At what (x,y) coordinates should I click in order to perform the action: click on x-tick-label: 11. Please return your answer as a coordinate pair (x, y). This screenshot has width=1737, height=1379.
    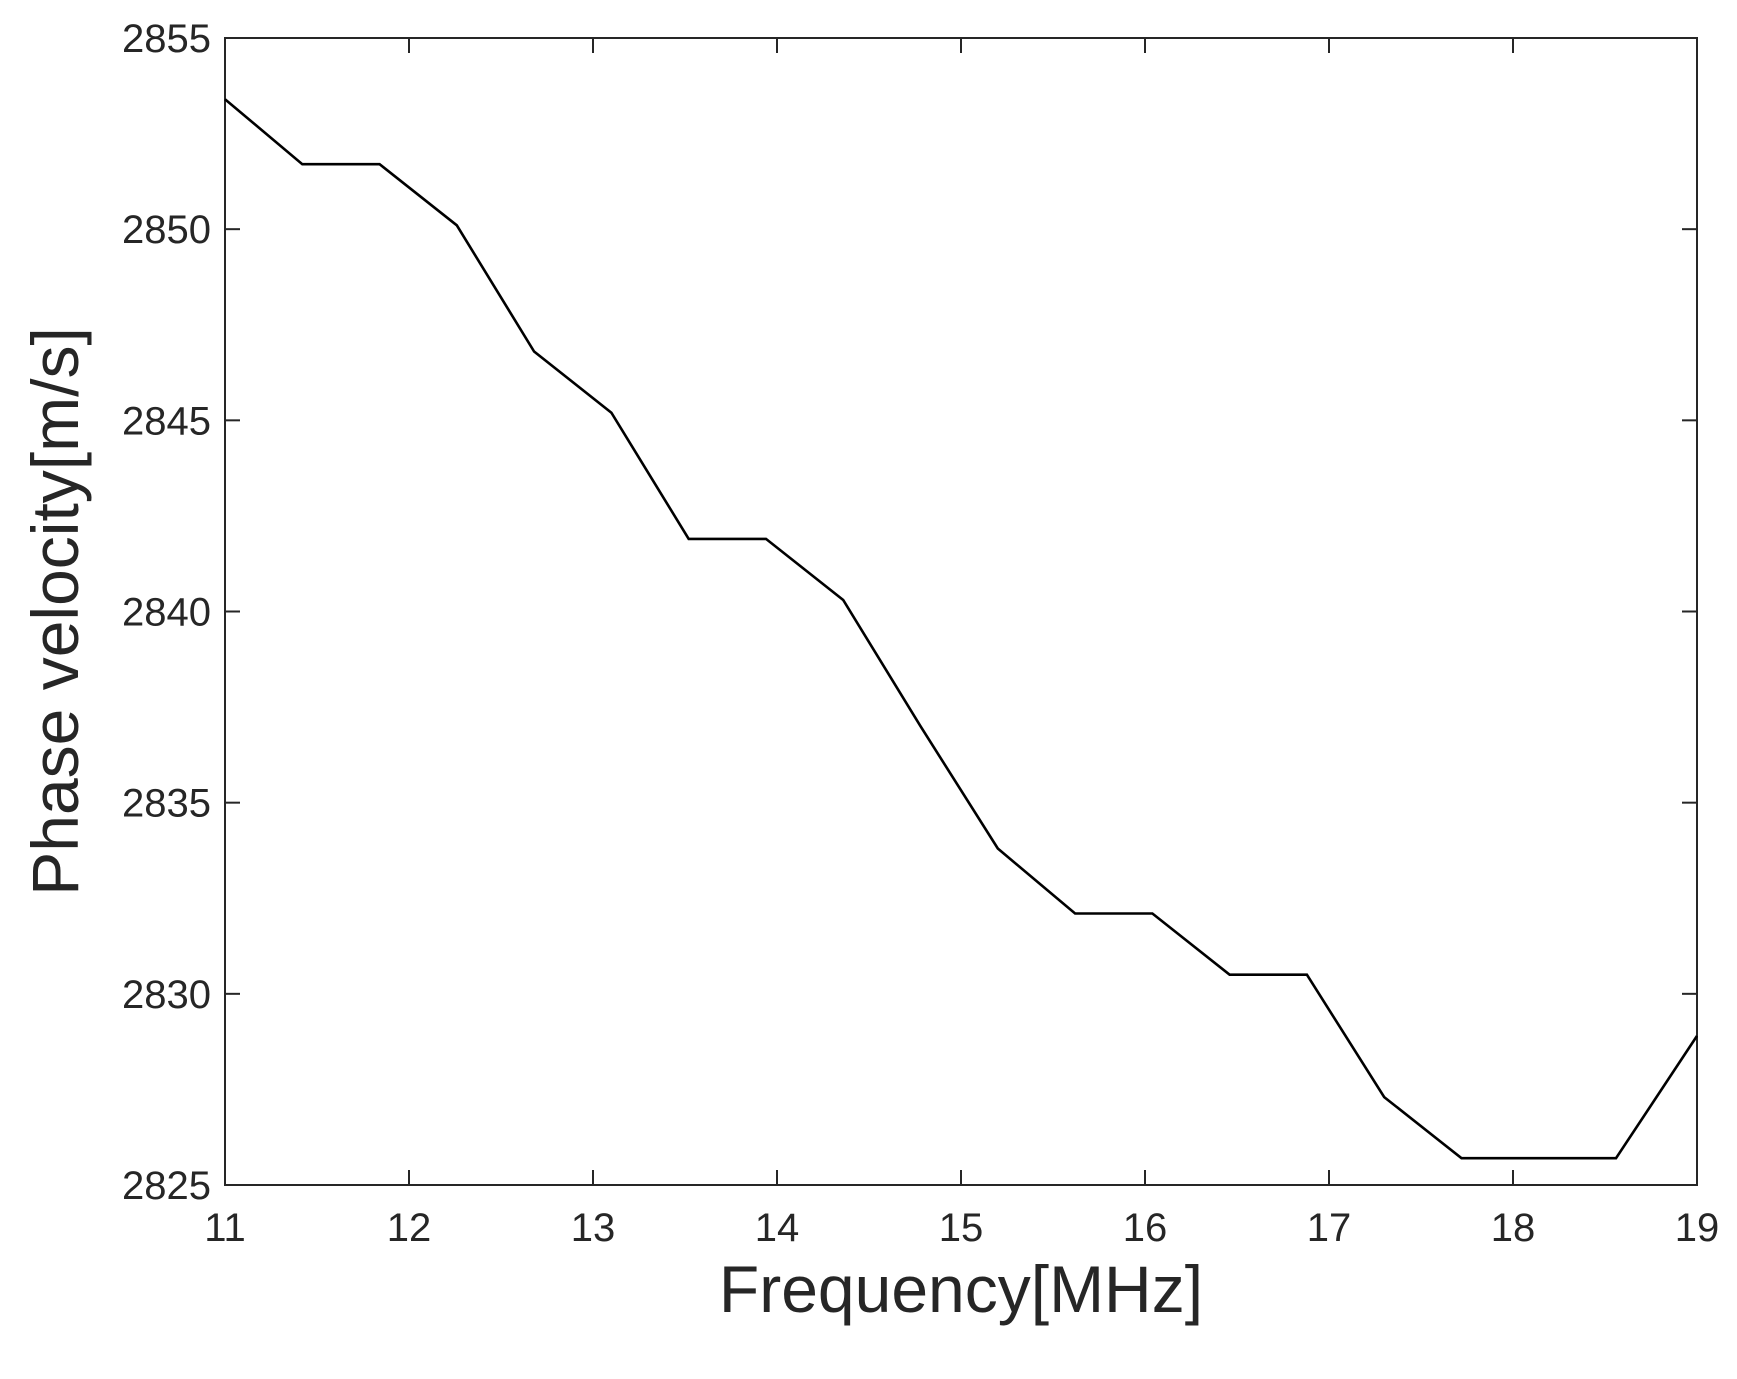
    Looking at the image, I should click on (225, 1228).